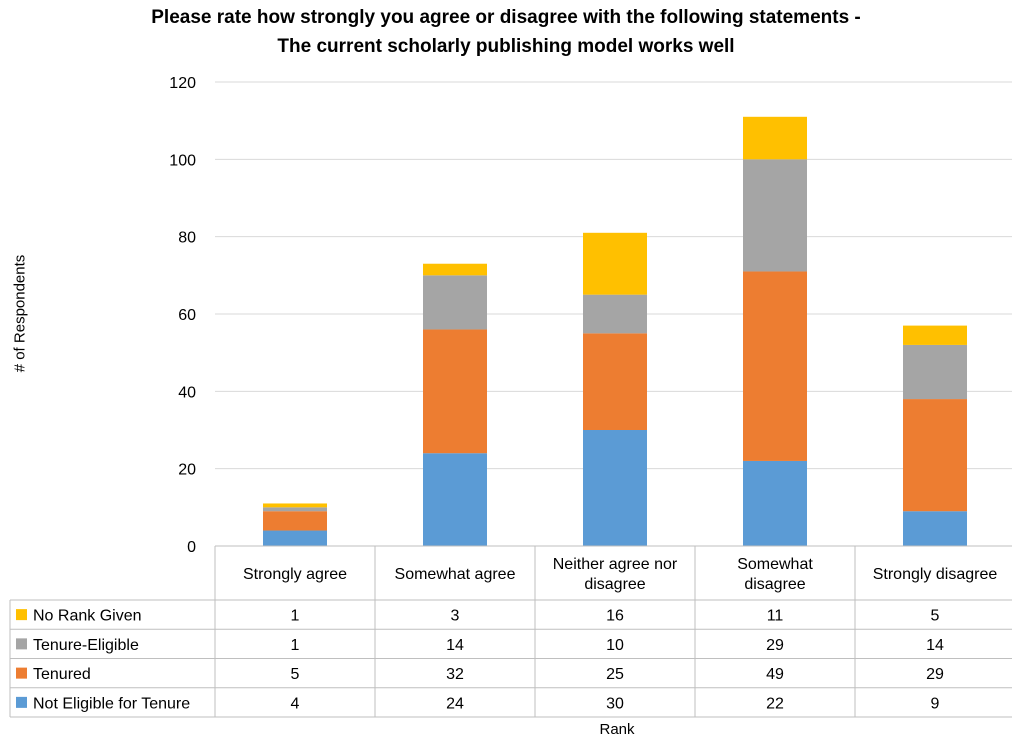 This screenshot has width=1012, height=743. What do you see at coordinates (187, 470) in the screenshot?
I see `y-tick-label: 20` at bounding box center [187, 470].